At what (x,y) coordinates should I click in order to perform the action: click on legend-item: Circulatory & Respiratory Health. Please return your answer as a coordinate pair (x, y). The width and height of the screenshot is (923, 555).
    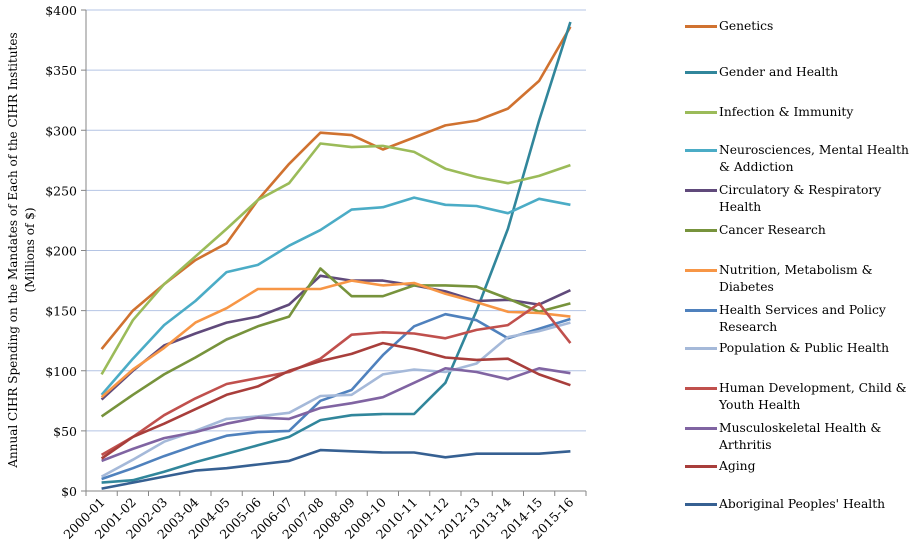
    Looking at the image, I should click on (802, 199).